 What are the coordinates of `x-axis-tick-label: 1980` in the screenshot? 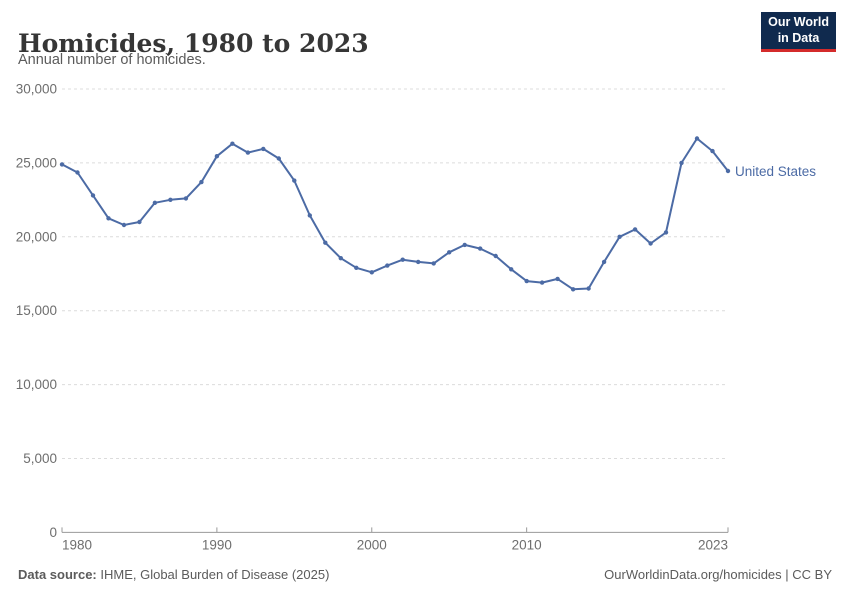 It's located at (77, 544).